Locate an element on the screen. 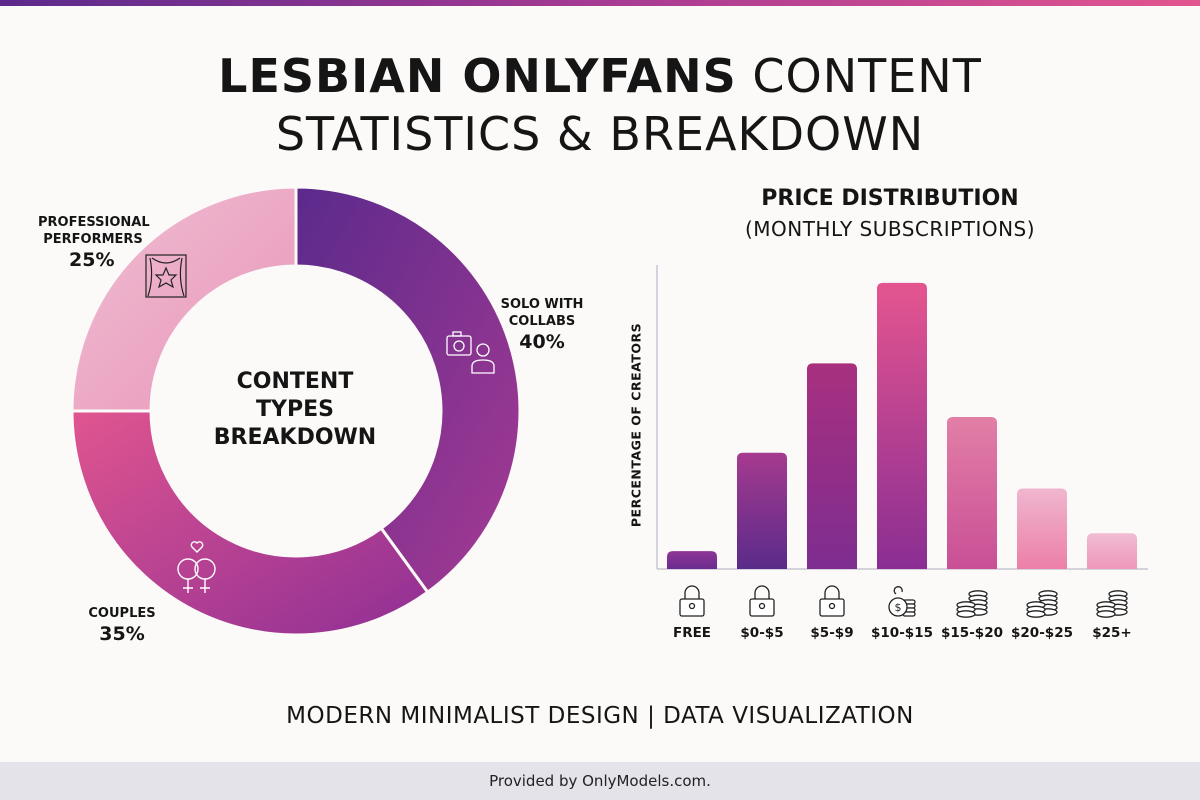 This screenshot has width=1200, height=800. bar-chart-title: PRICE DISTRIBUTION is located at coordinates (890, 198).